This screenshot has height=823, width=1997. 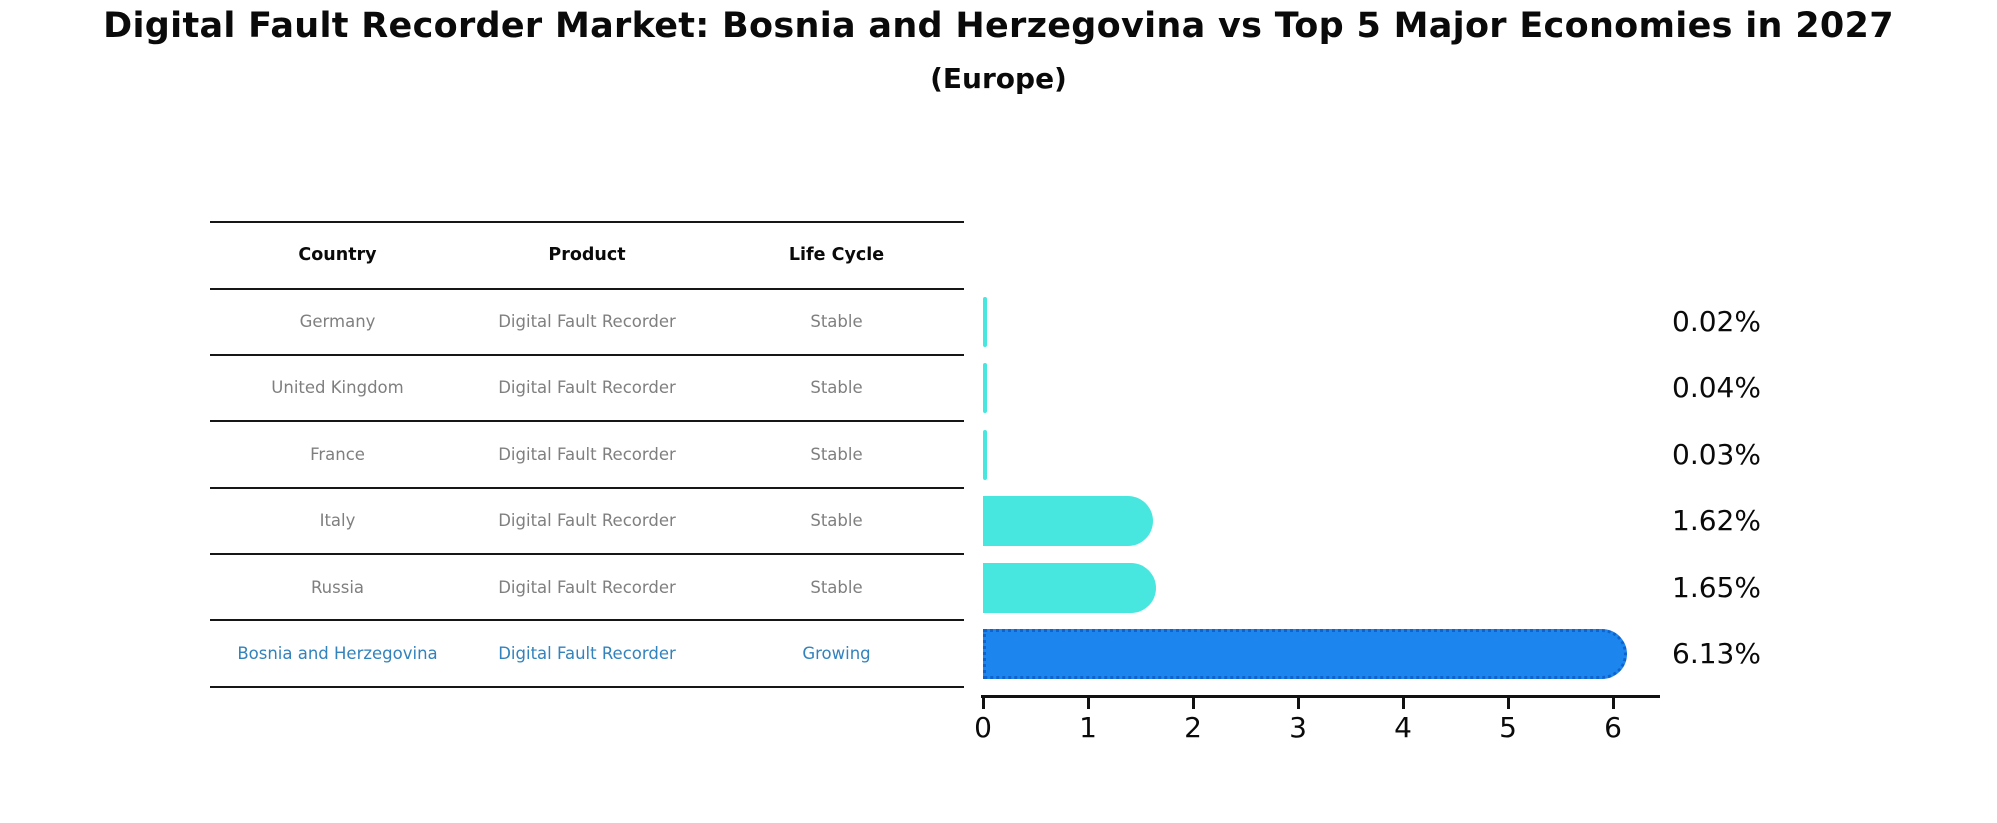 What do you see at coordinates (337, 255) in the screenshot?
I see `table-header-country: Country` at bounding box center [337, 255].